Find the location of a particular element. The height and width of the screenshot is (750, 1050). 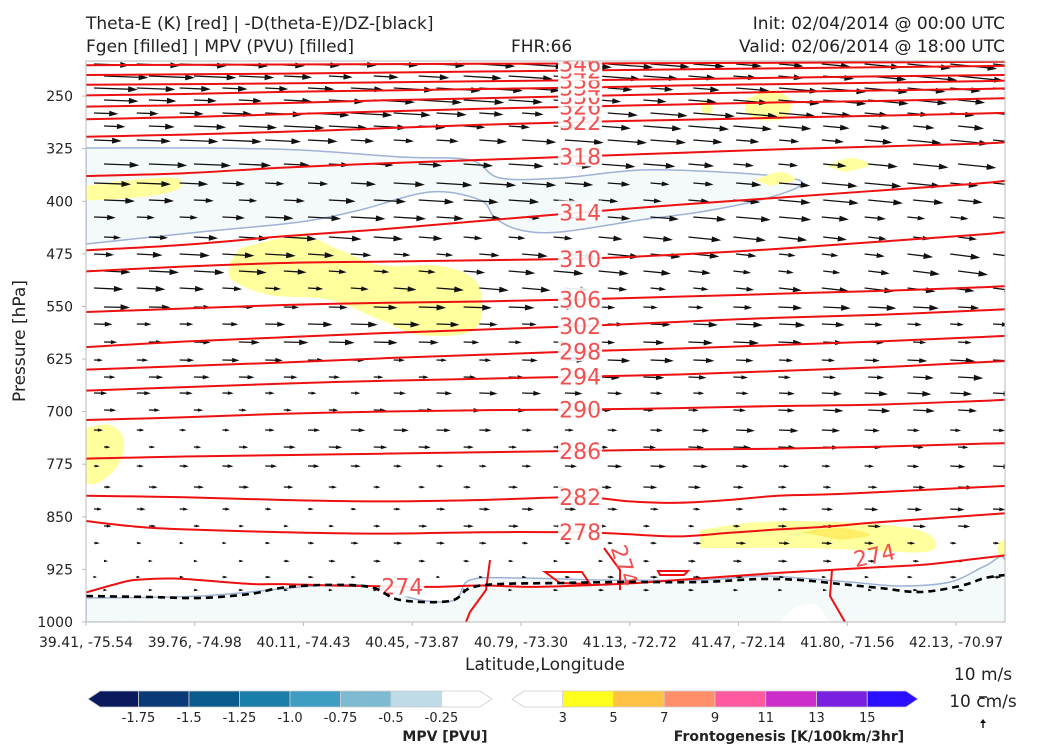

fgen-colorbar-tick-label: 3 is located at coordinates (563, 718).